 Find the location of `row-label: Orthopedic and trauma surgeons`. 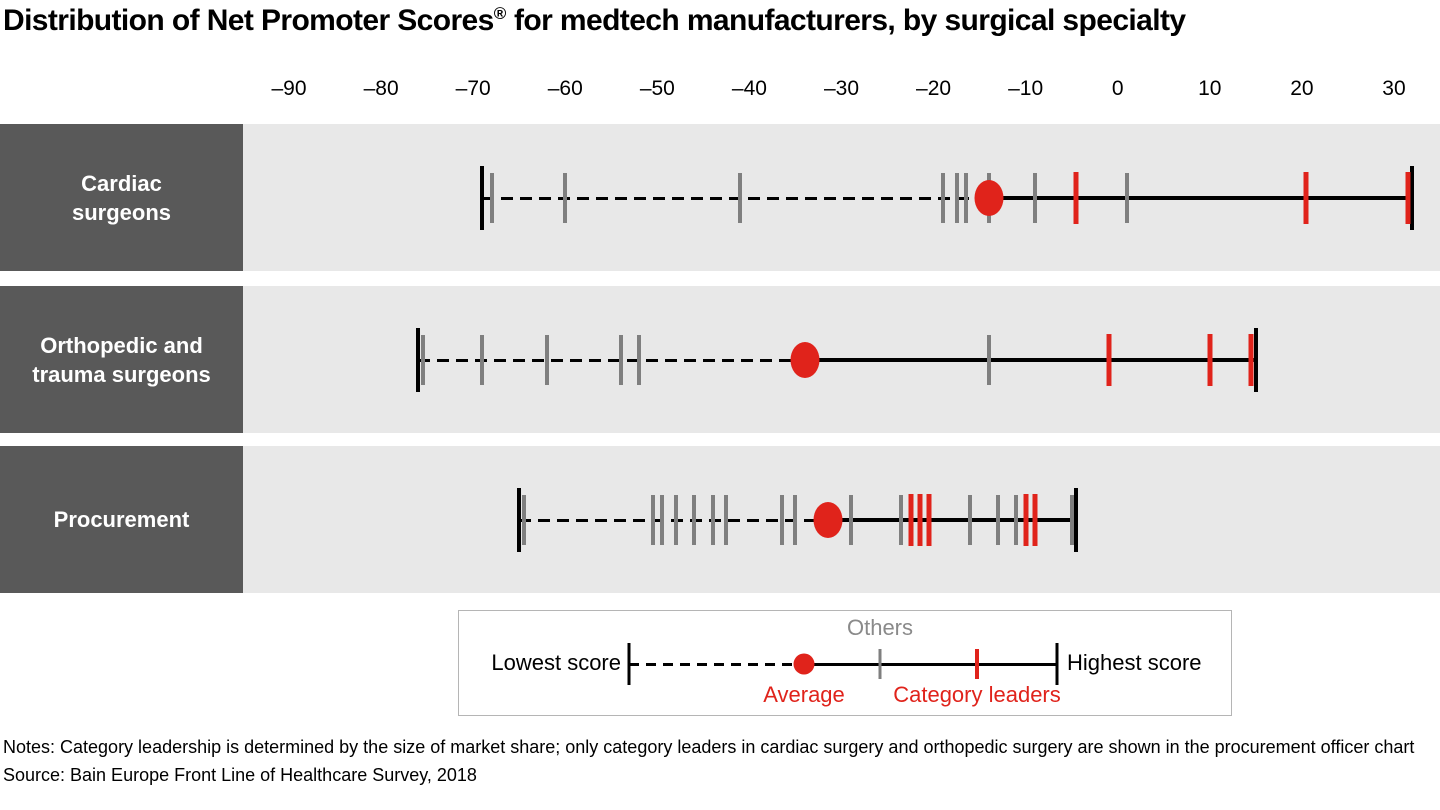

row-label: Orthopedic and trauma surgeons is located at coordinates (121, 359).